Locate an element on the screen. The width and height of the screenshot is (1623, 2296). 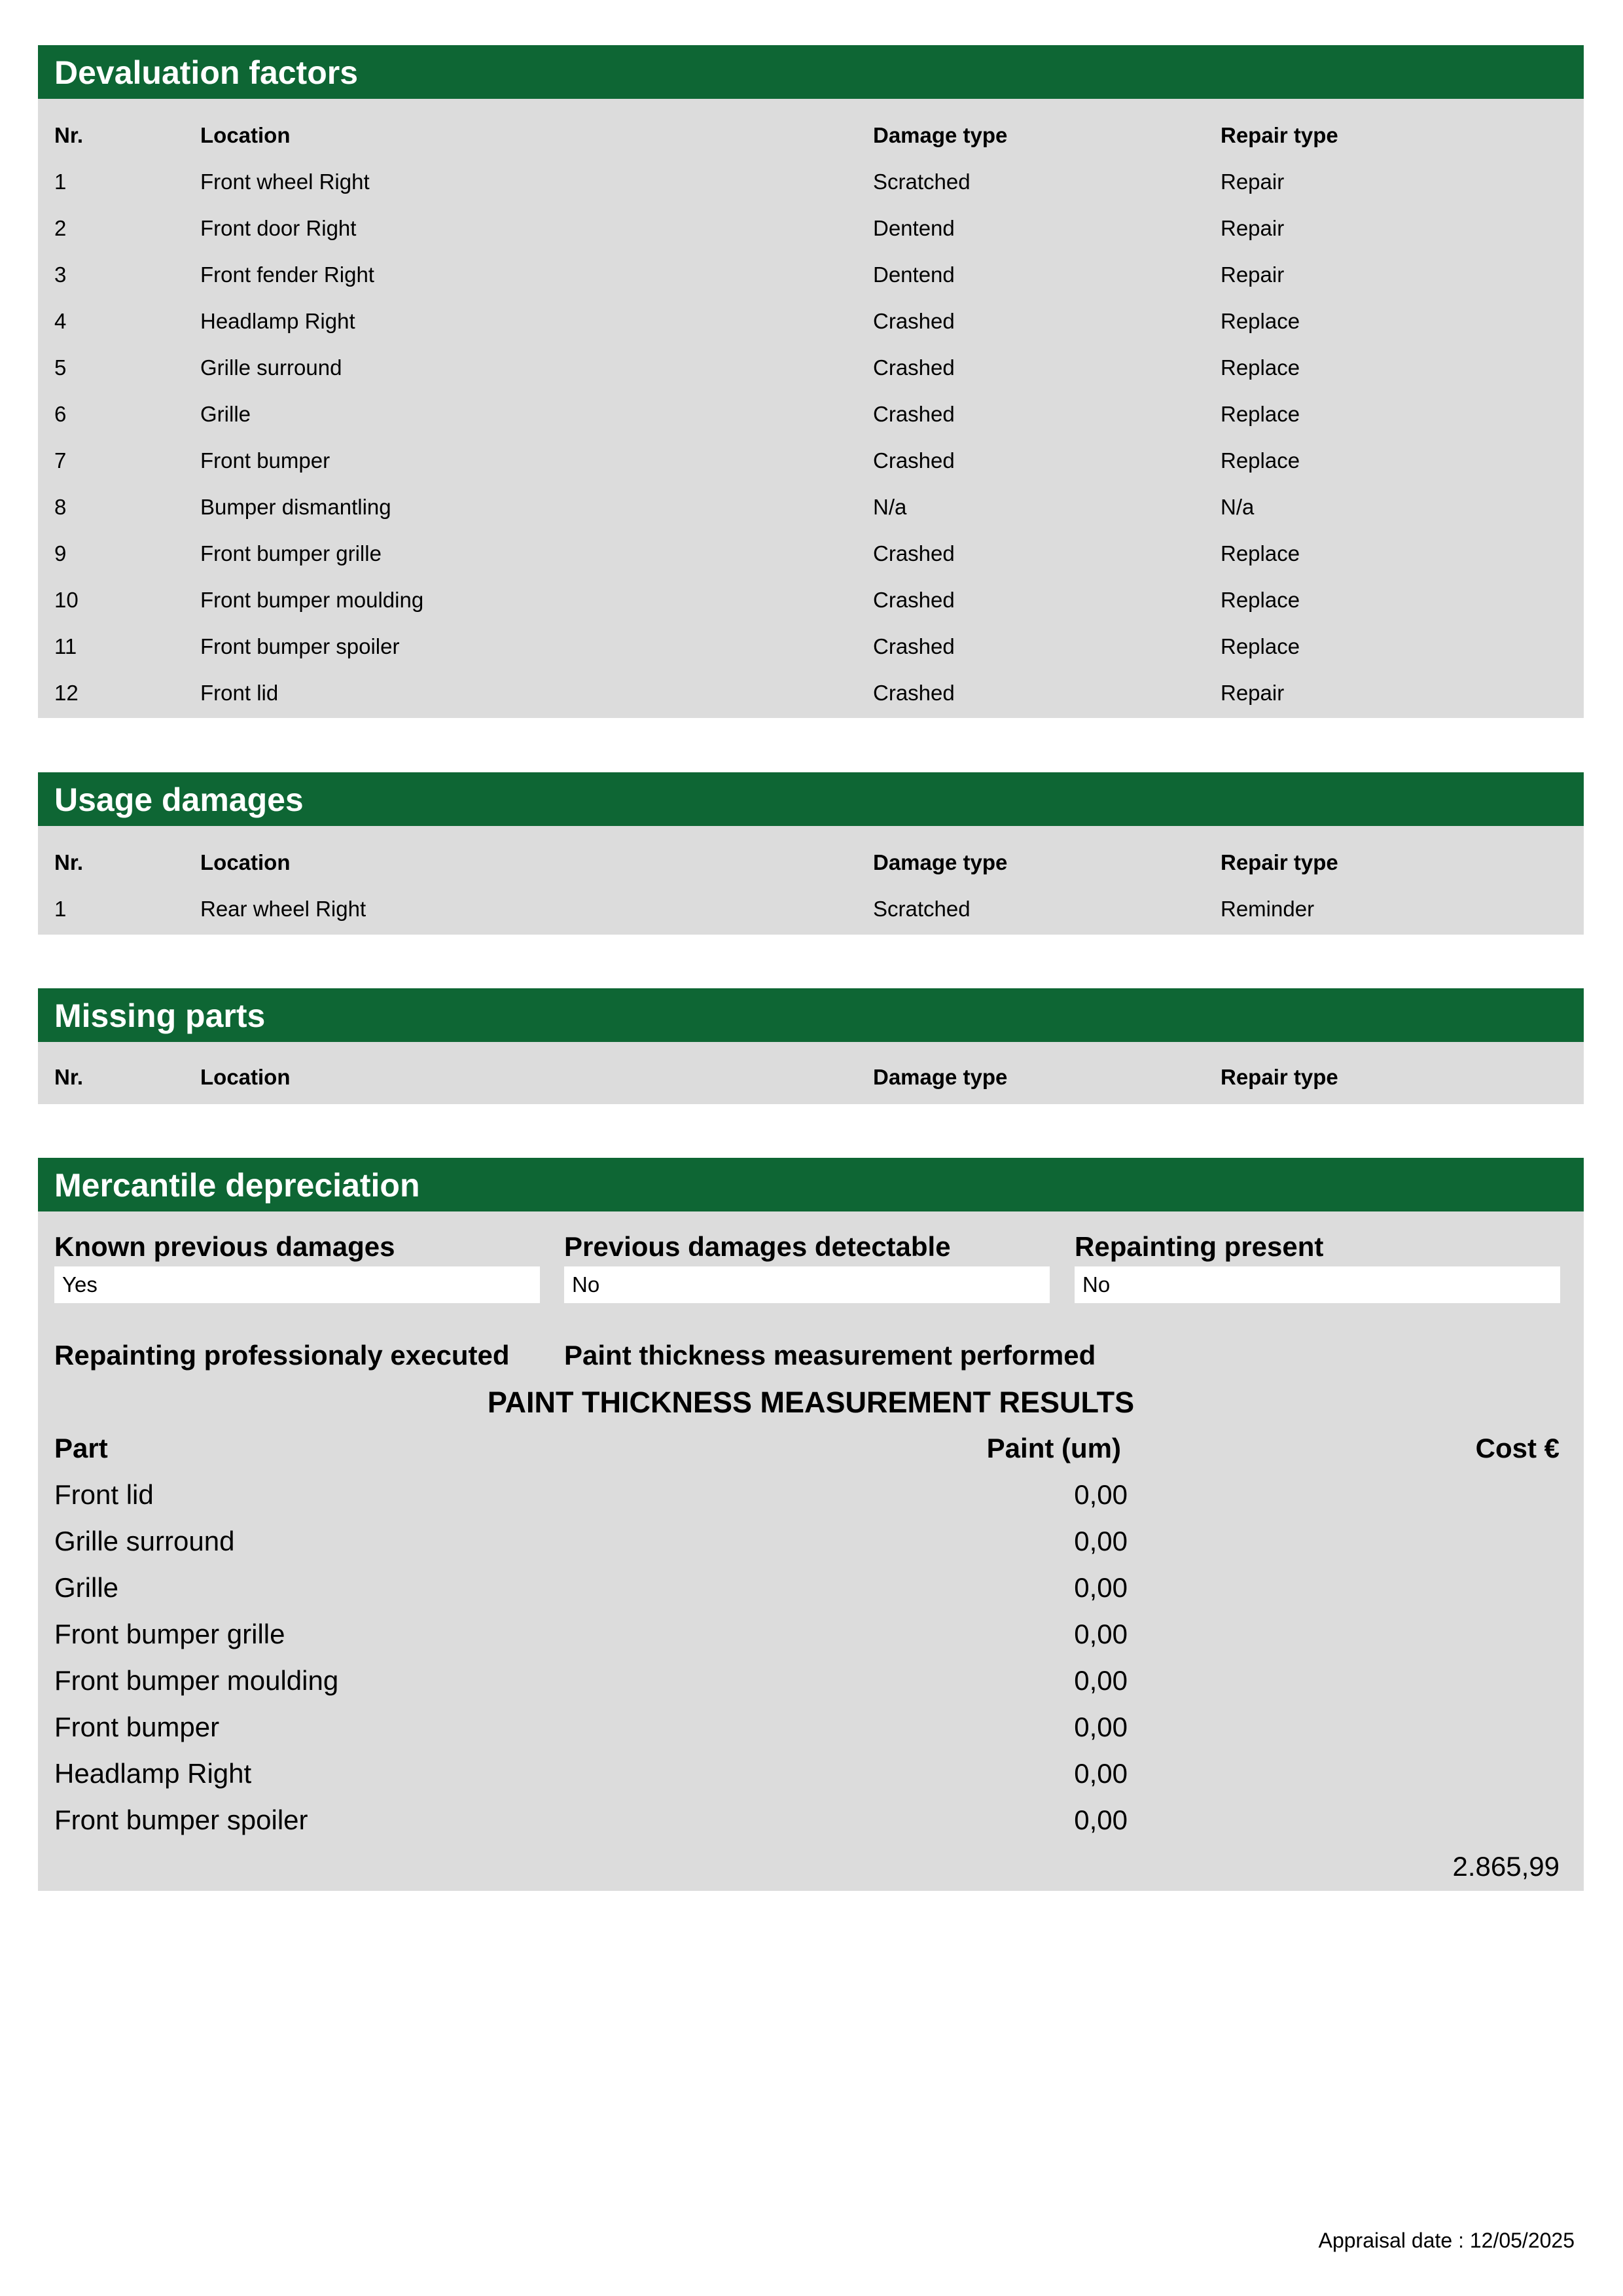
cell-location: Grille is located at coordinates (225, 414).